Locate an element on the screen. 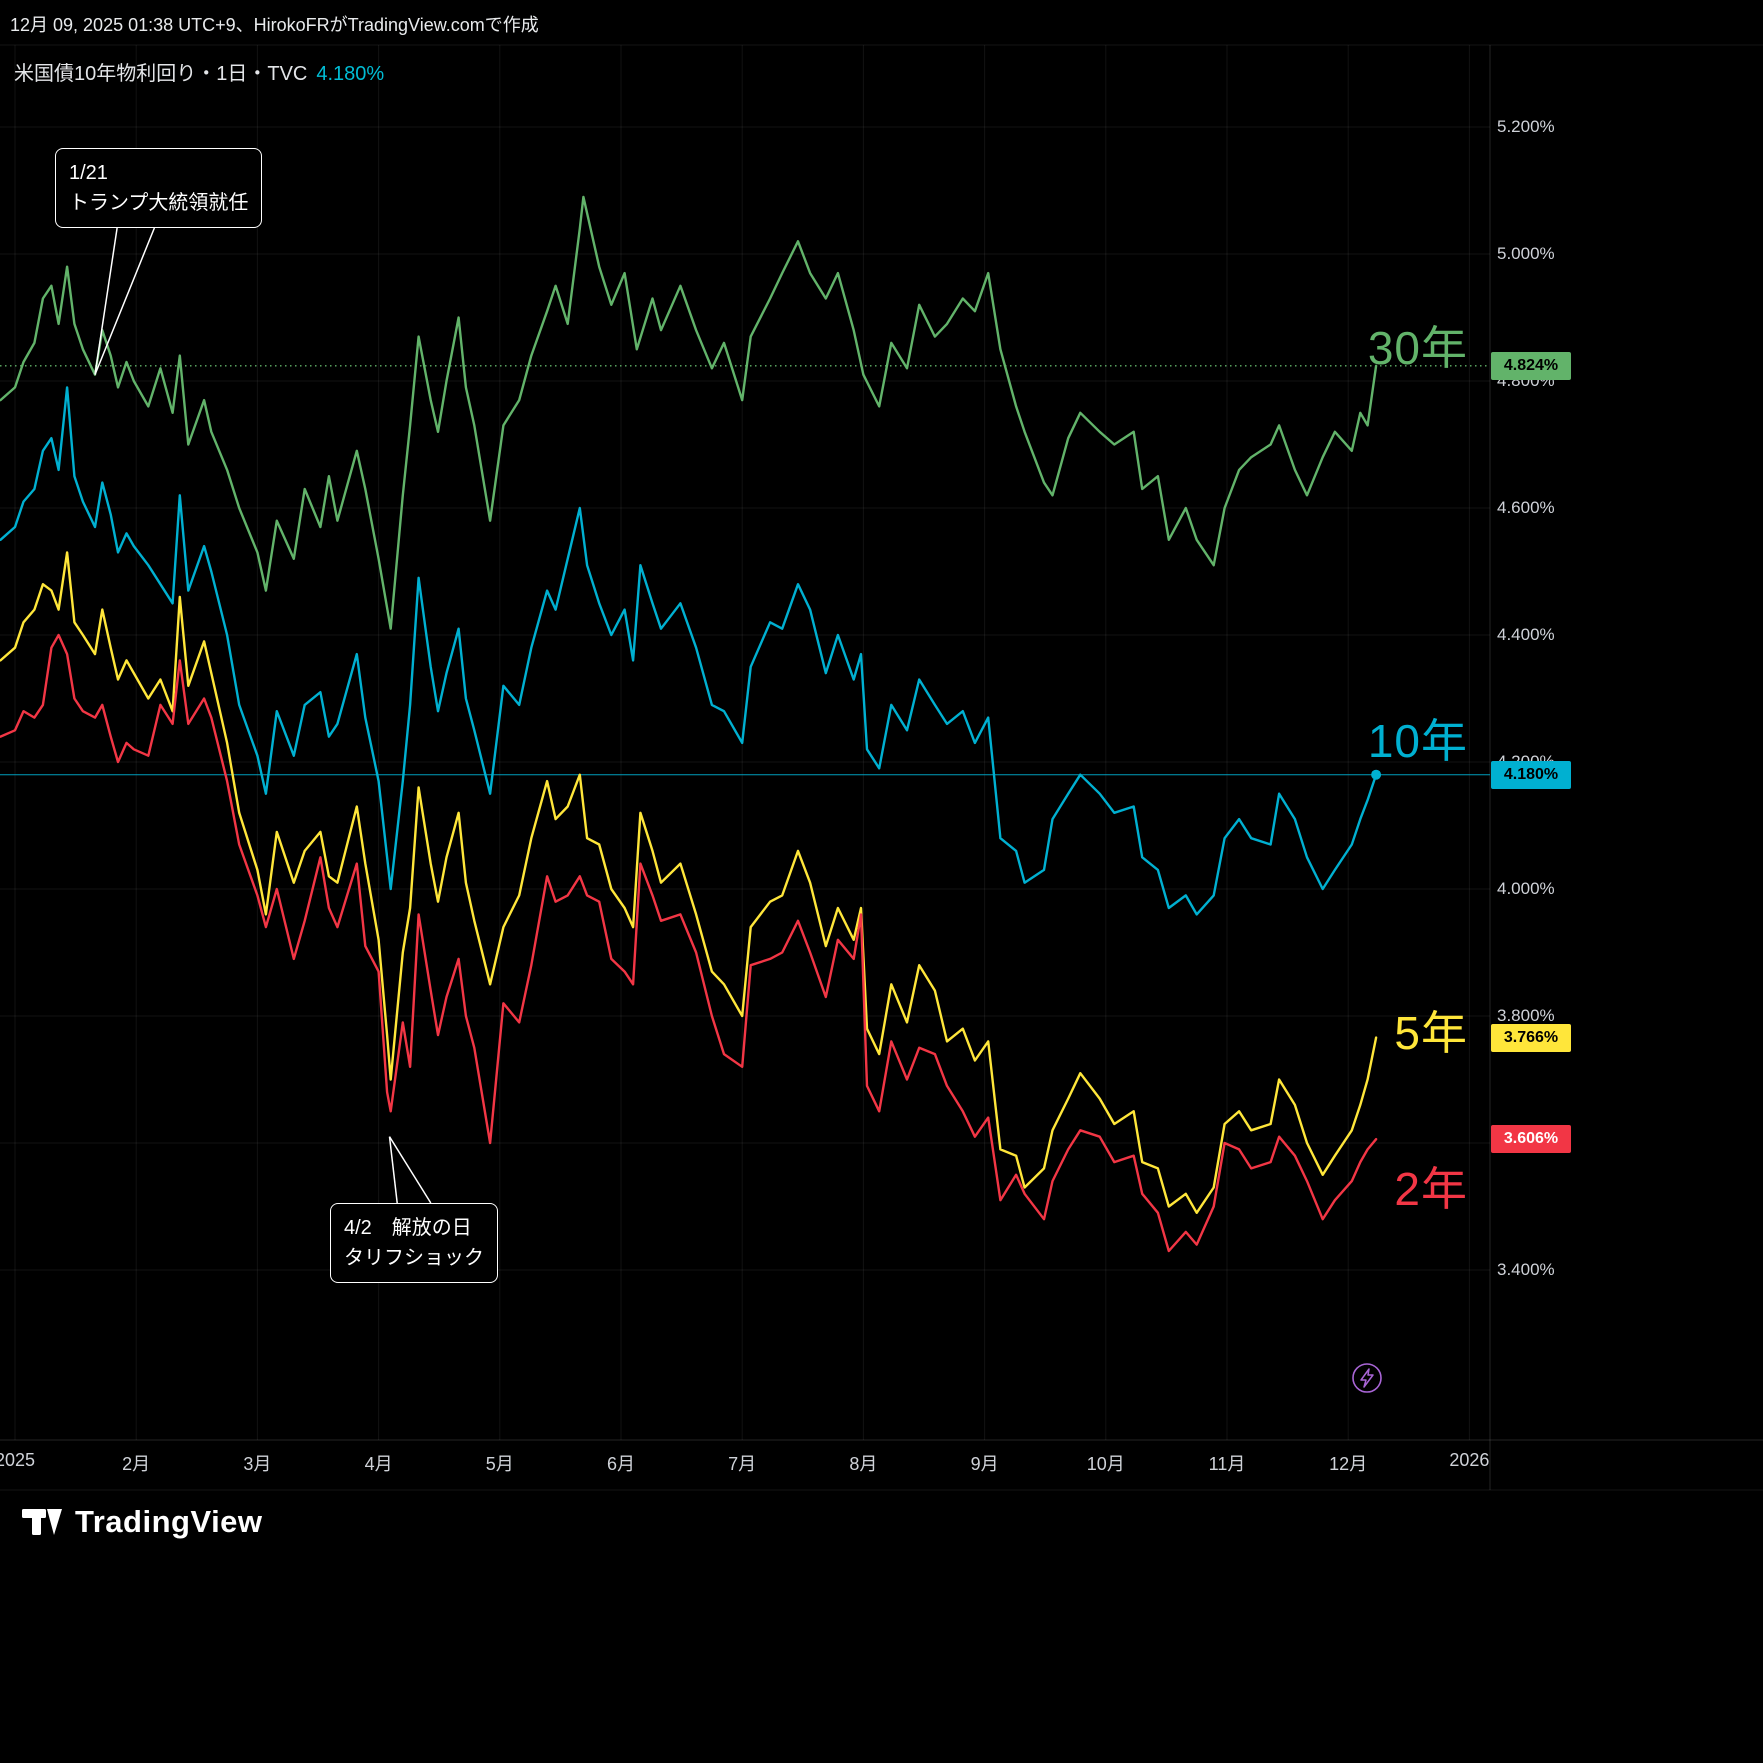 The image size is (1763, 1763). symbol-last-value: 4.180% is located at coordinates (350, 74).